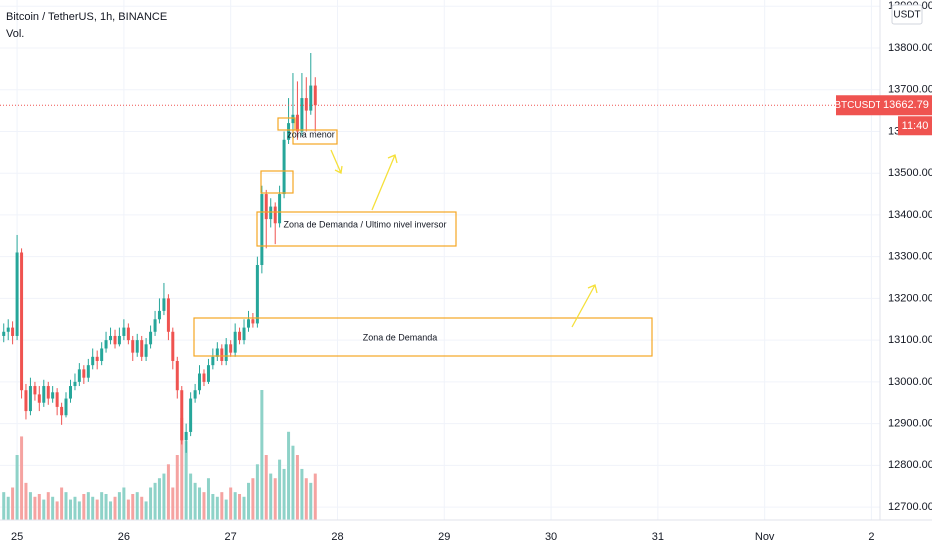  I want to click on x-tick-label: 28, so click(337, 537).